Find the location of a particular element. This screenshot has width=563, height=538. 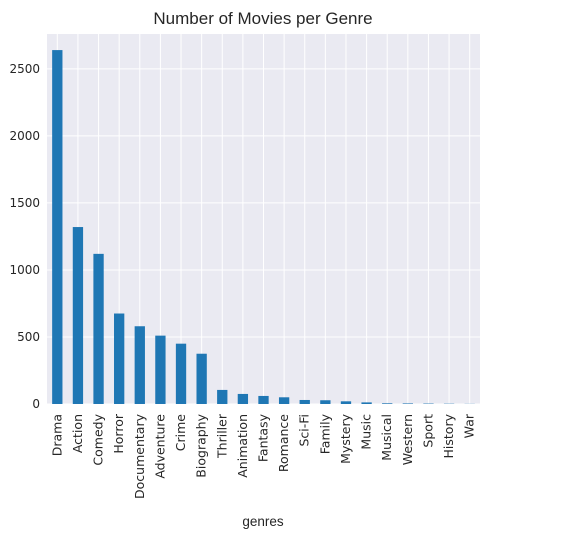

bar-mystery is located at coordinates (346, 402).